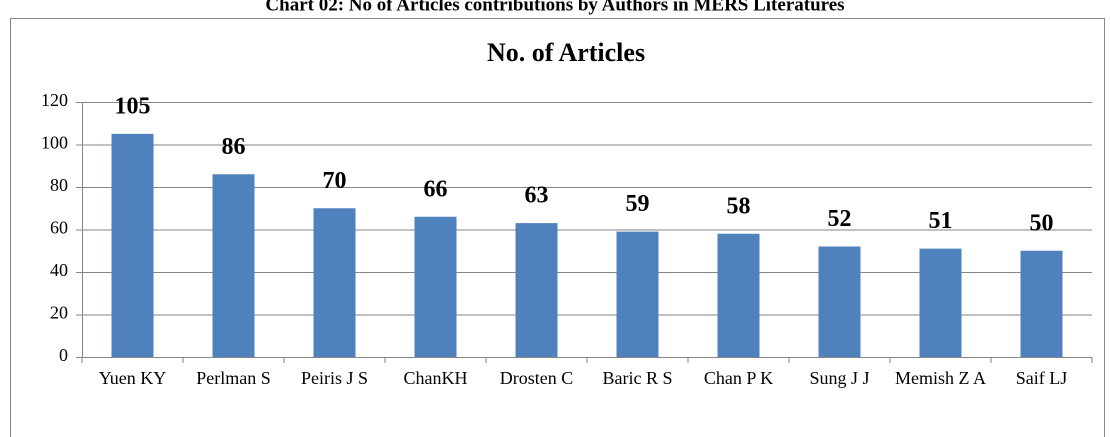  What do you see at coordinates (739, 206) in the screenshot?
I see `data-label: 58` at bounding box center [739, 206].